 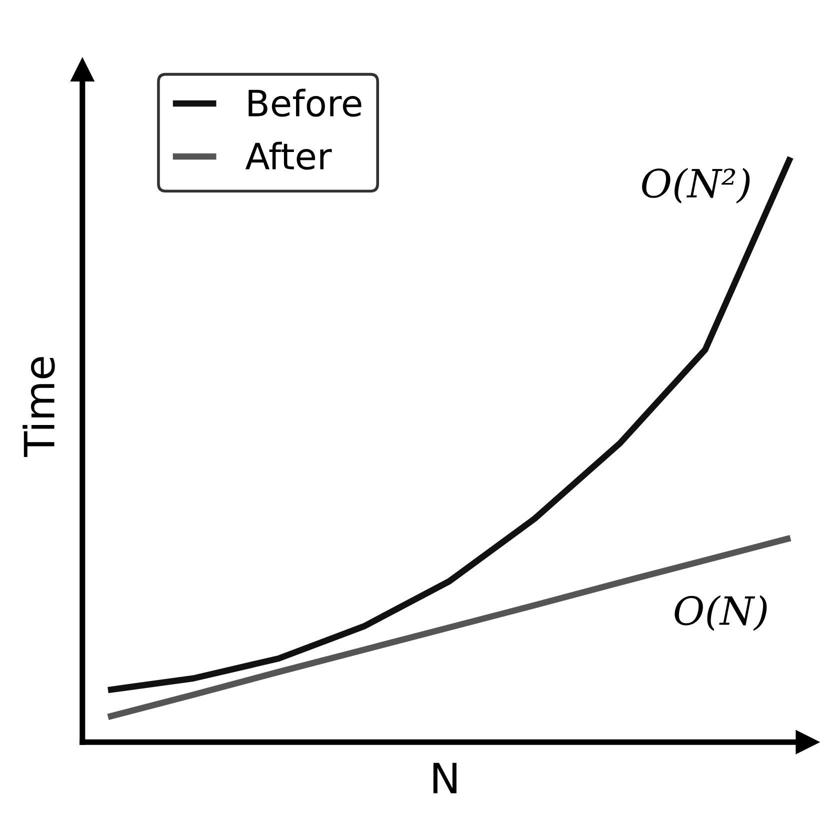 What do you see at coordinates (720, 613) in the screenshot?
I see `annotation: O(N)` at bounding box center [720, 613].